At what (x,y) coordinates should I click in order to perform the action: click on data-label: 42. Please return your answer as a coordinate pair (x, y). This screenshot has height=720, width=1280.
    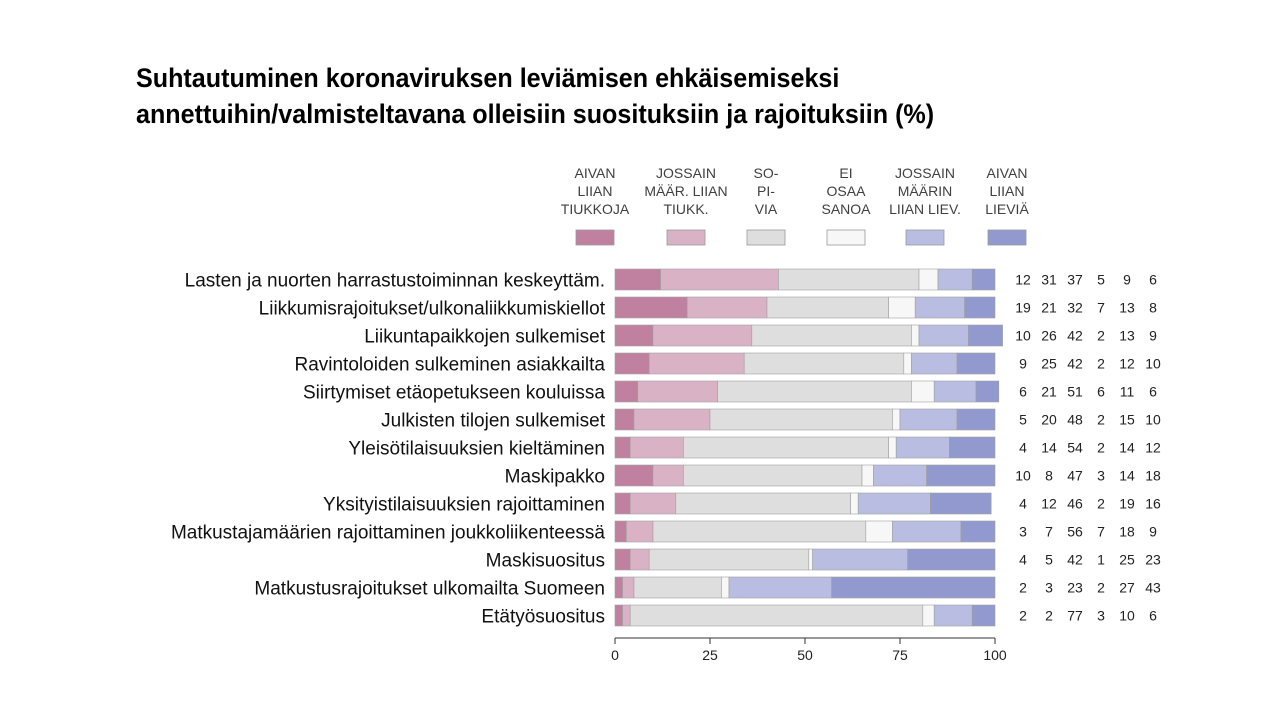
    Looking at the image, I should click on (1075, 560).